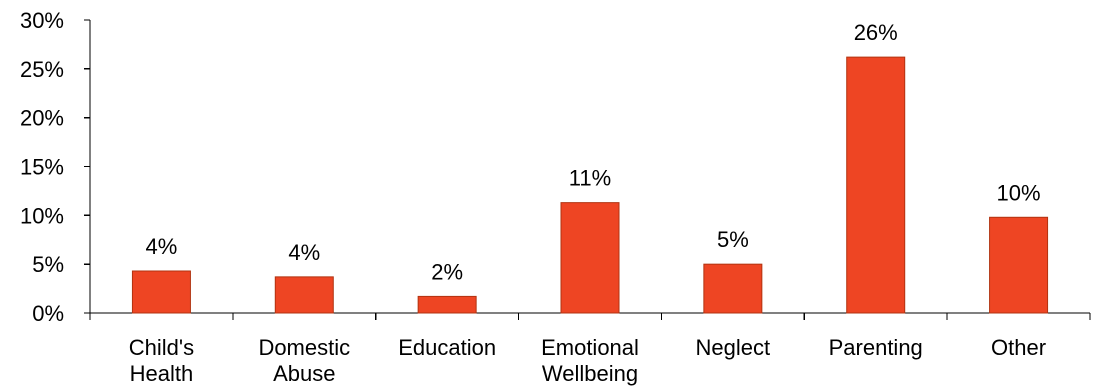 The height and width of the screenshot is (389, 1098). Describe the element at coordinates (42, 20) in the screenshot. I see `y-tick-label: 30%` at that location.